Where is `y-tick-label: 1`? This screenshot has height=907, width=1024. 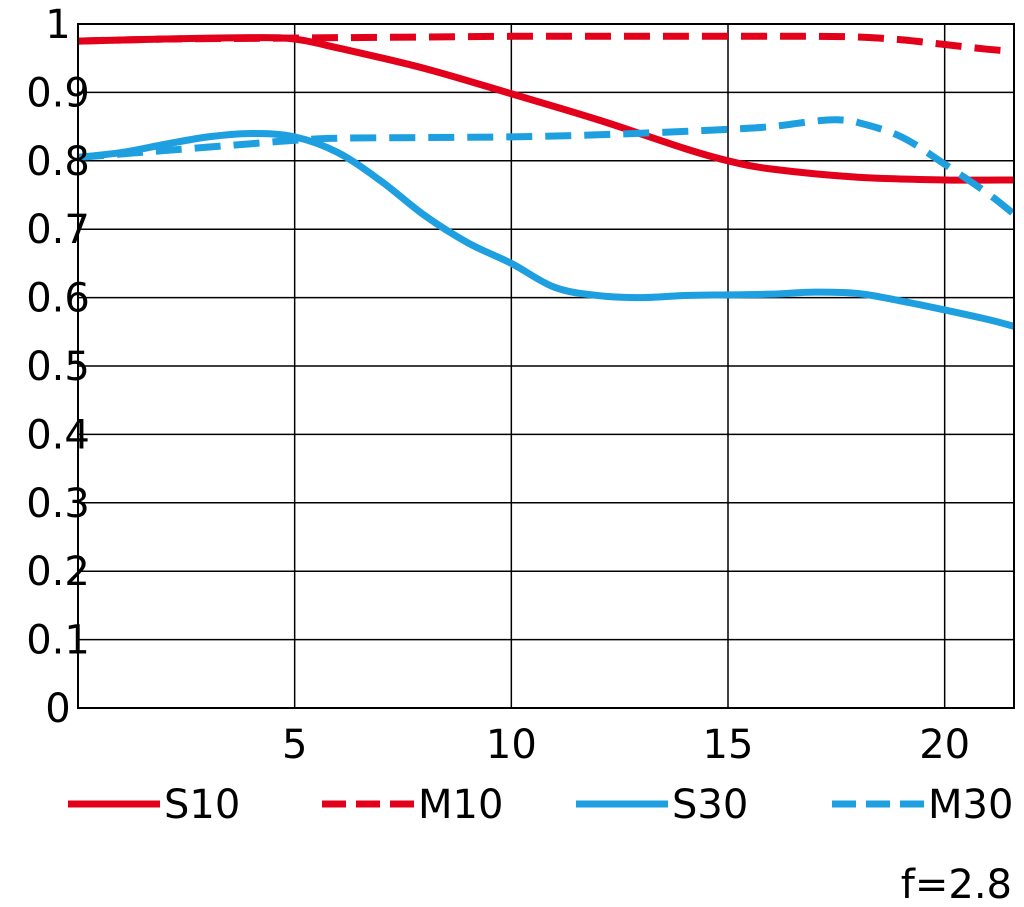
y-tick-label: 1 is located at coordinates (57, 25).